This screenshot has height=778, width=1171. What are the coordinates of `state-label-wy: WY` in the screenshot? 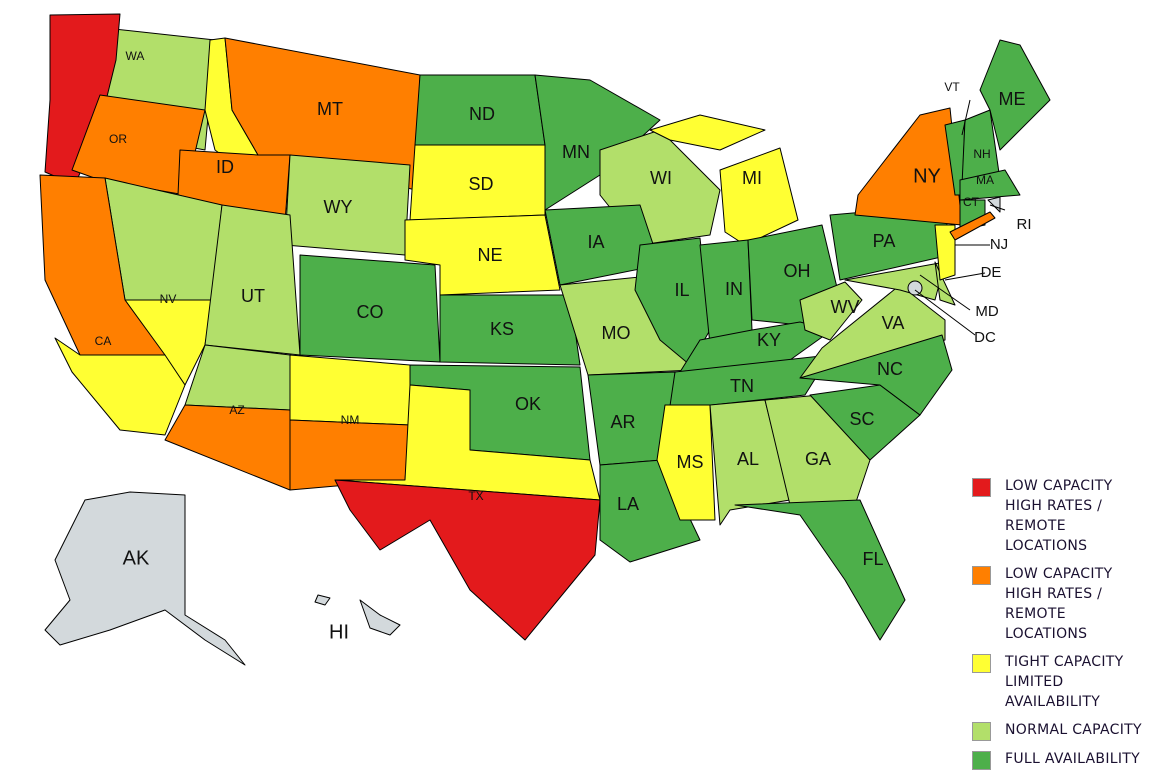 It's located at (338, 207).